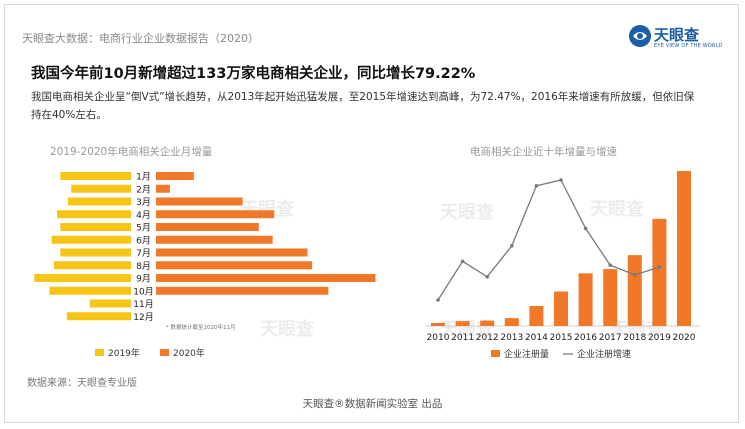 This screenshot has width=745, height=429. What do you see at coordinates (143, 240) in the screenshot?
I see `month-label: 6月` at bounding box center [143, 240].